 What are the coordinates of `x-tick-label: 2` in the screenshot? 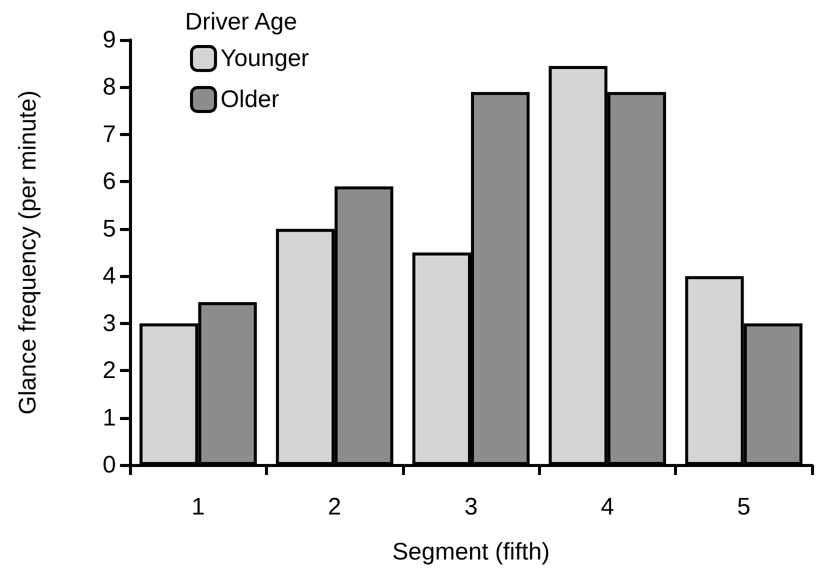 It's located at (335, 507).